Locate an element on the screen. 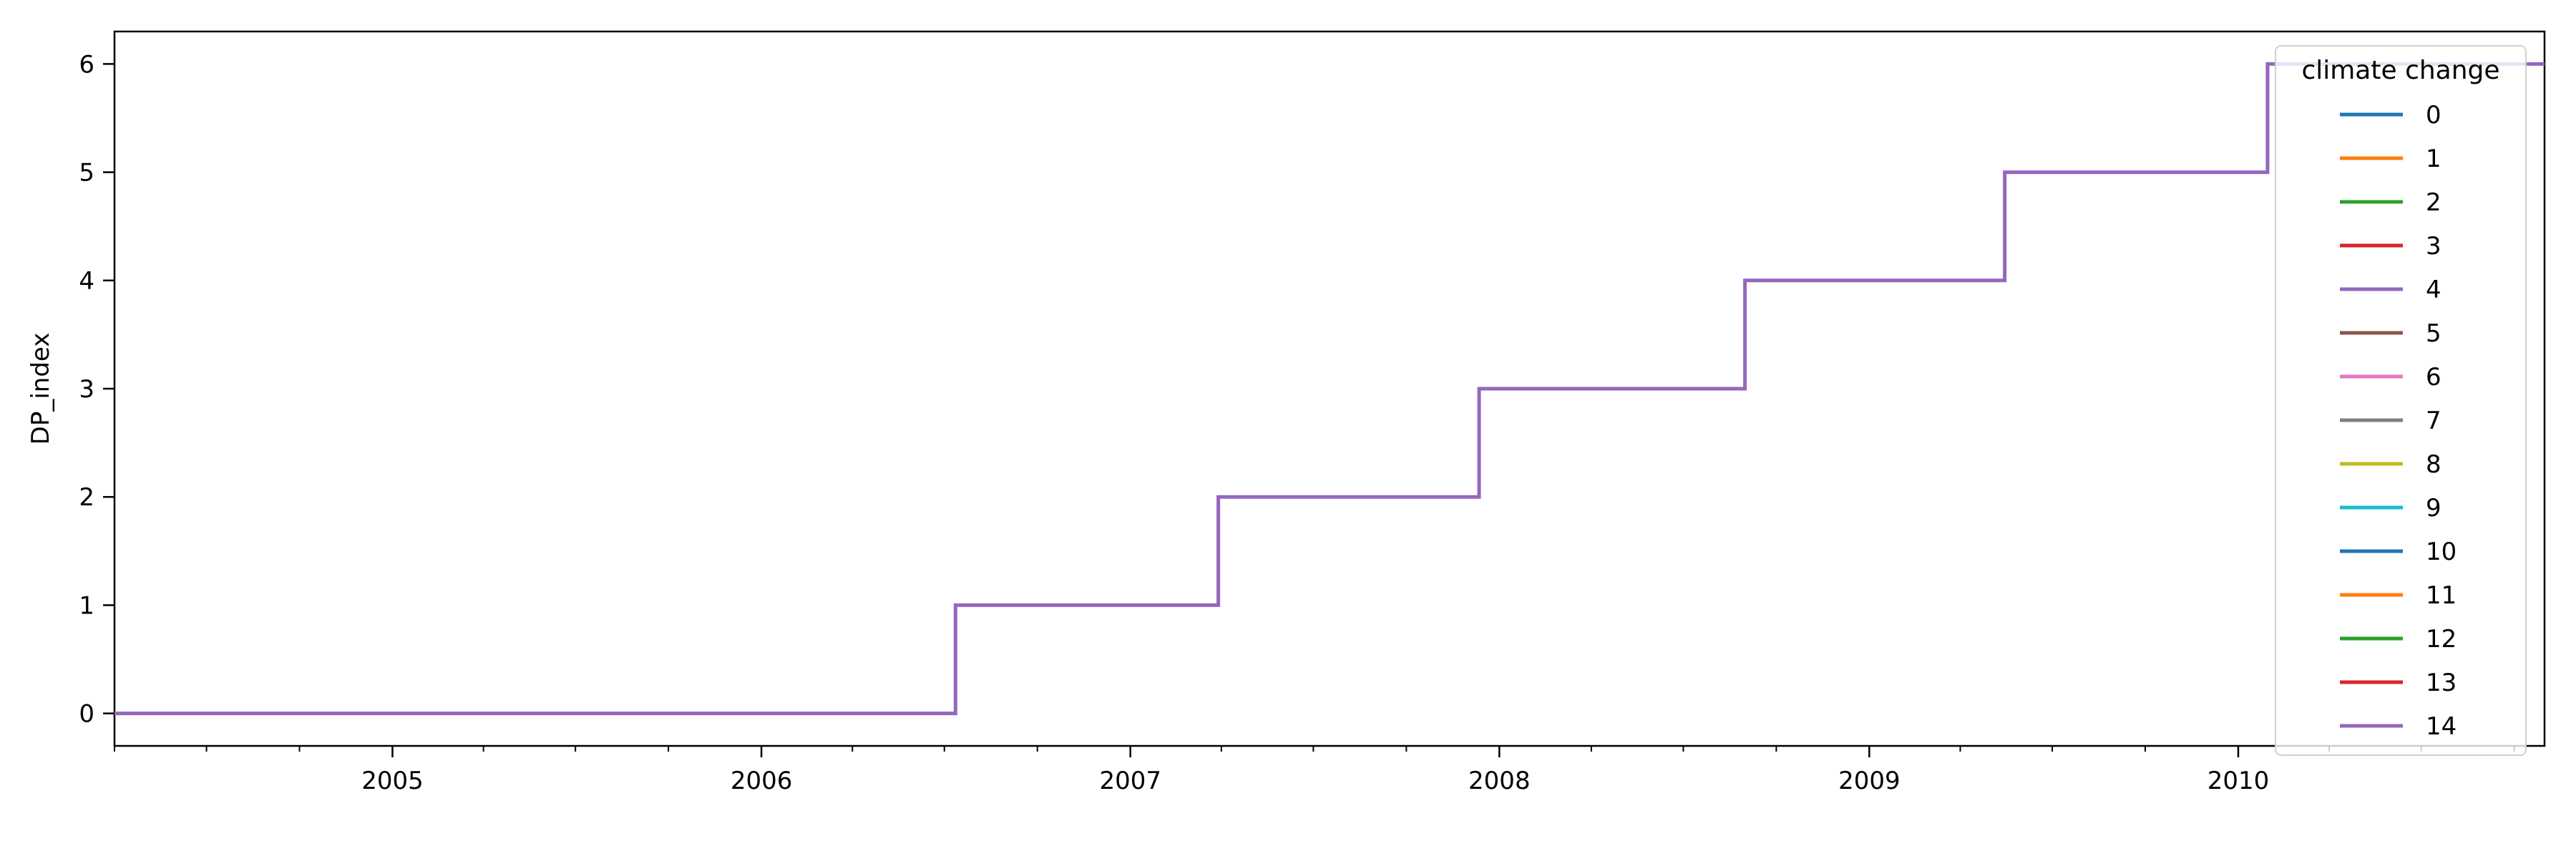 Image resolution: width=2576 pixels, height=859 pixels. legend-entry-label: 4 is located at coordinates (2433, 290).